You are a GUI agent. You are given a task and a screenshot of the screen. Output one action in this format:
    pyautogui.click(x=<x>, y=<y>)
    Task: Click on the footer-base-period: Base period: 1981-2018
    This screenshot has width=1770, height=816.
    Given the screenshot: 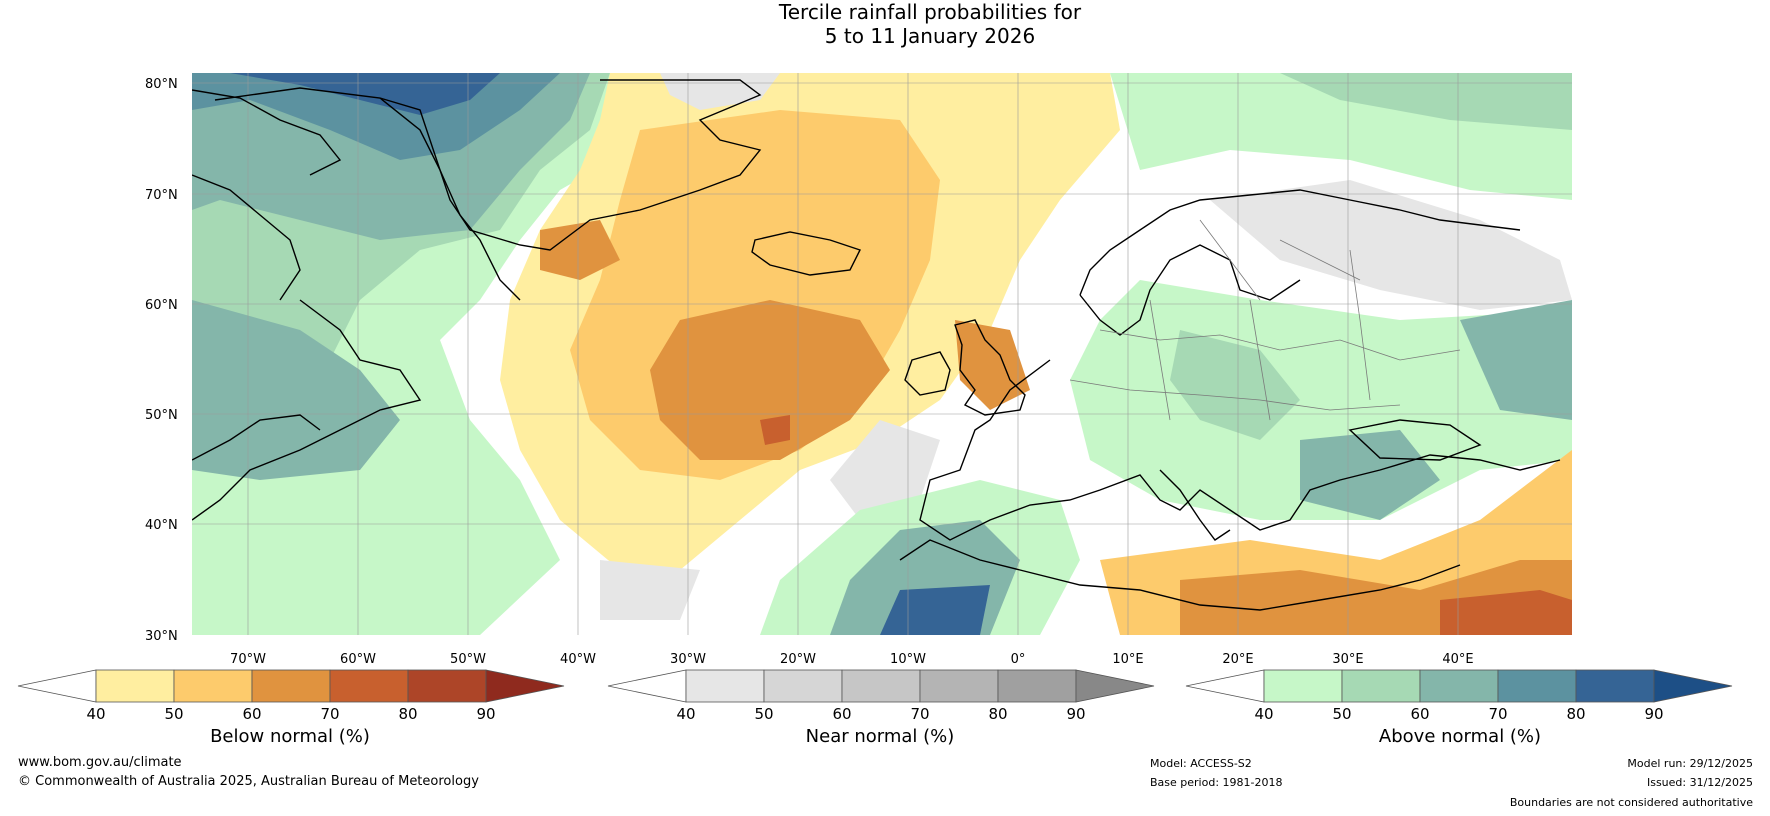 What is the action you would take?
    pyautogui.click(x=1216, y=782)
    